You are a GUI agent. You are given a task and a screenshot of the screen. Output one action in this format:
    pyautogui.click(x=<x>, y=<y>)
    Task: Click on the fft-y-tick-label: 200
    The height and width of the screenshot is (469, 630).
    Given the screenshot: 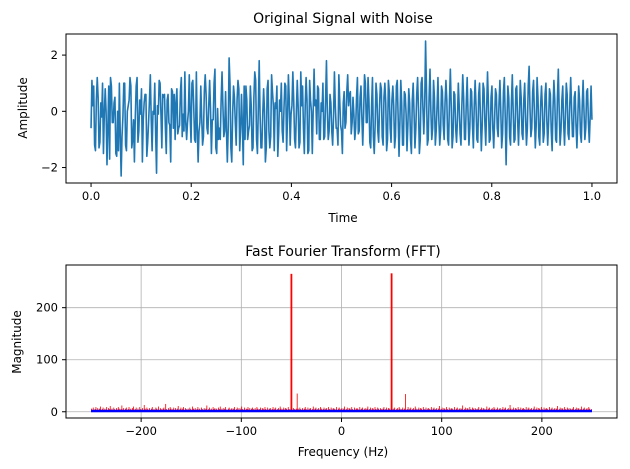 What is the action you would take?
    pyautogui.click(x=47, y=308)
    